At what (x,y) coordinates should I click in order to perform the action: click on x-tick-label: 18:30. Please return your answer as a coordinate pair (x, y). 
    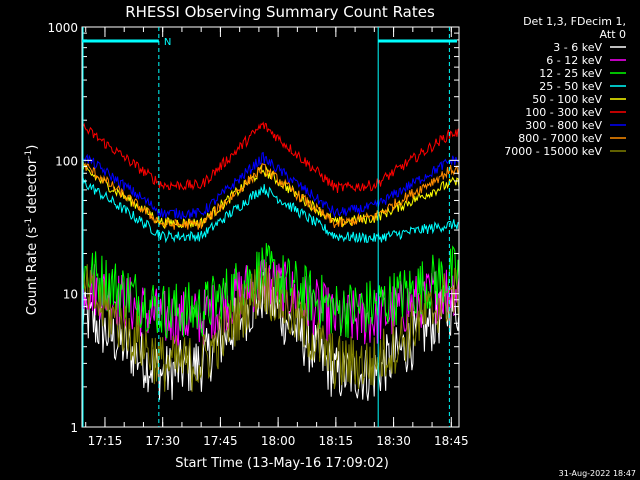
    Looking at the image, I should click on (393, 441).